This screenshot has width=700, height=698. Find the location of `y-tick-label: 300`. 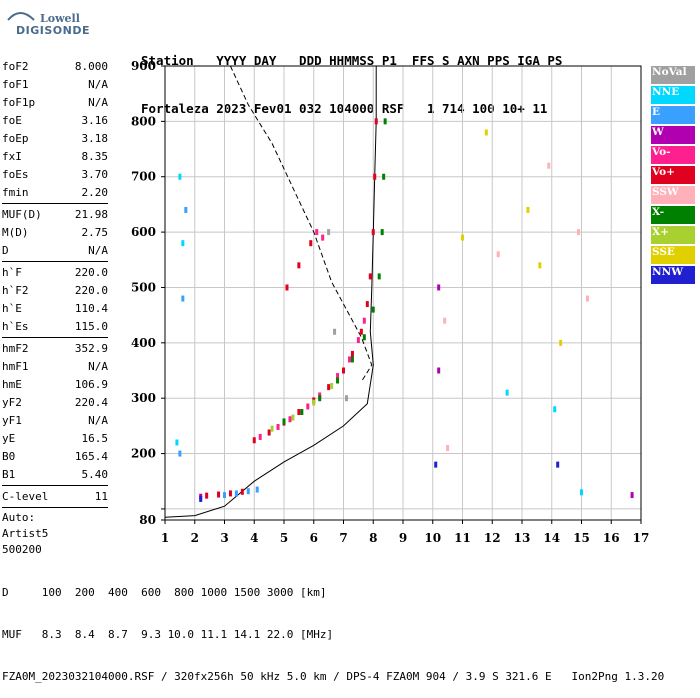

y-tick-label: 300 is located at coordinates (143, 398).